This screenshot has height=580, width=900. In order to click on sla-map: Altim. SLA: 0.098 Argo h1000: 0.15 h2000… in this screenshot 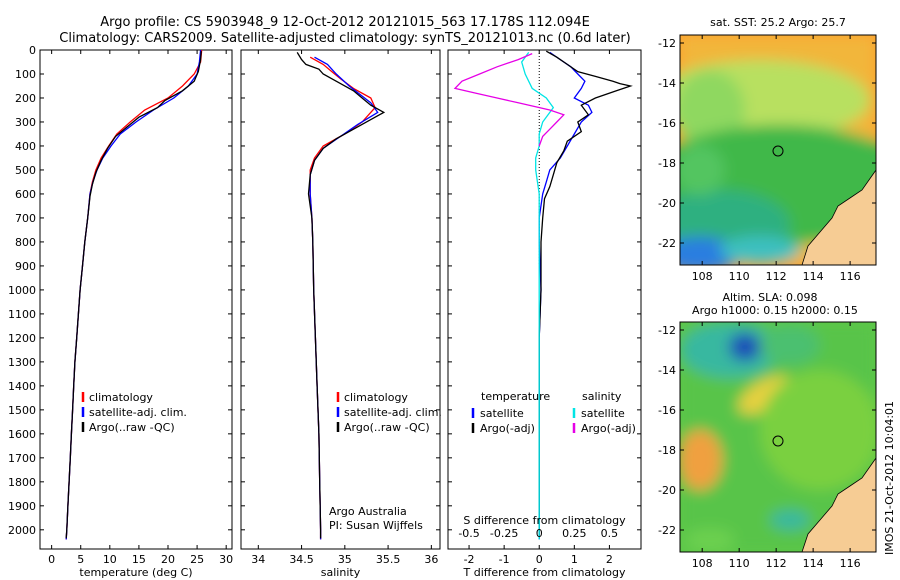, I will do `click(767, 430)`.